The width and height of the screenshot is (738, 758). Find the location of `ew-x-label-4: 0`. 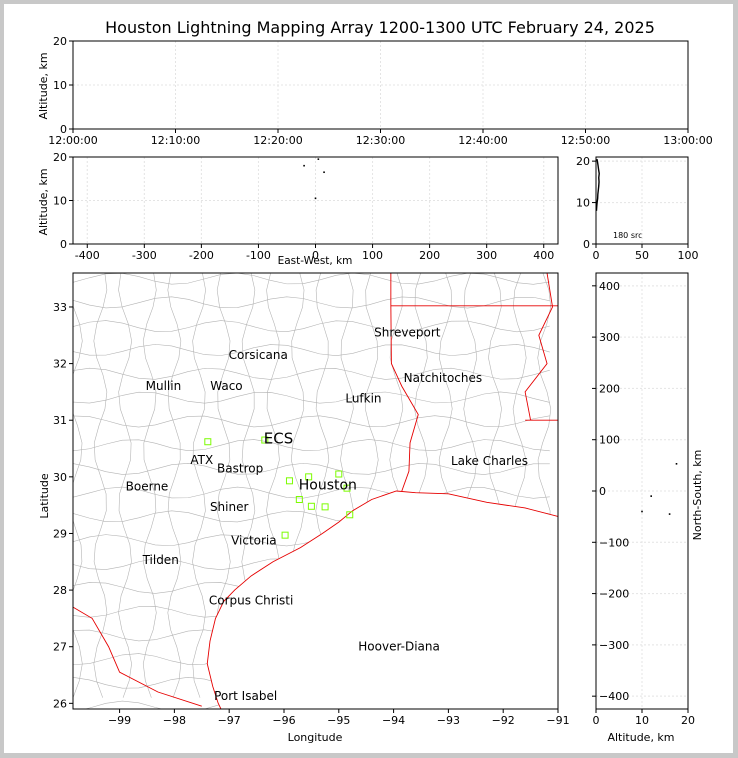

ew-x-label-4: 0 is located at coordinates (315, 255).